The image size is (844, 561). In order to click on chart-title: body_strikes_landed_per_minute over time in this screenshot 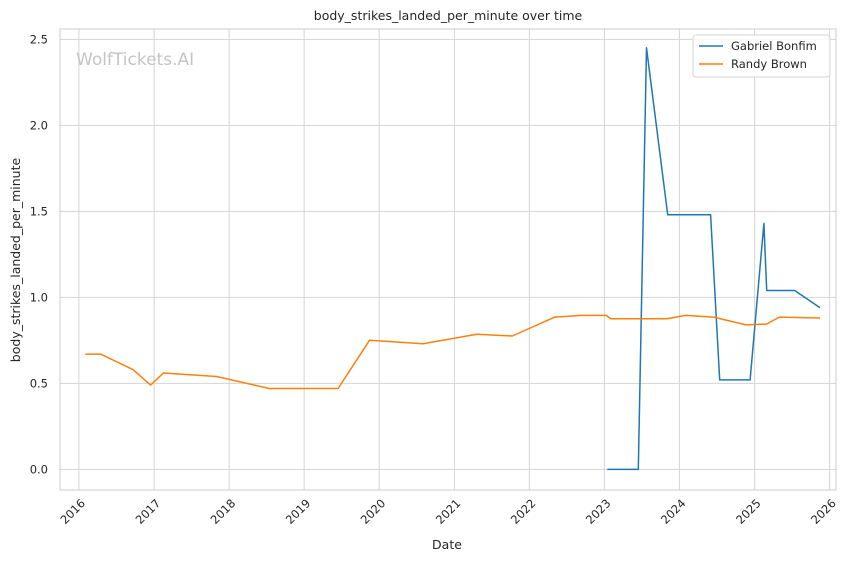, I will do `click(448, 15)`.